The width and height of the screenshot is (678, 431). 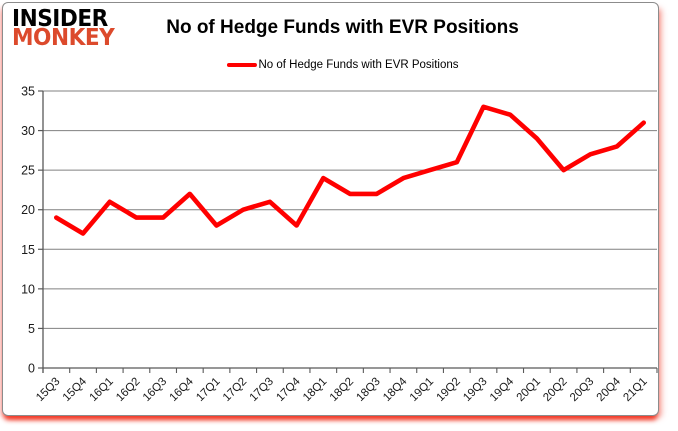 What do you see at coordinates (31, 329) in the screenshot?
I see `svg-text: 5` at bounding box center [31, 329].